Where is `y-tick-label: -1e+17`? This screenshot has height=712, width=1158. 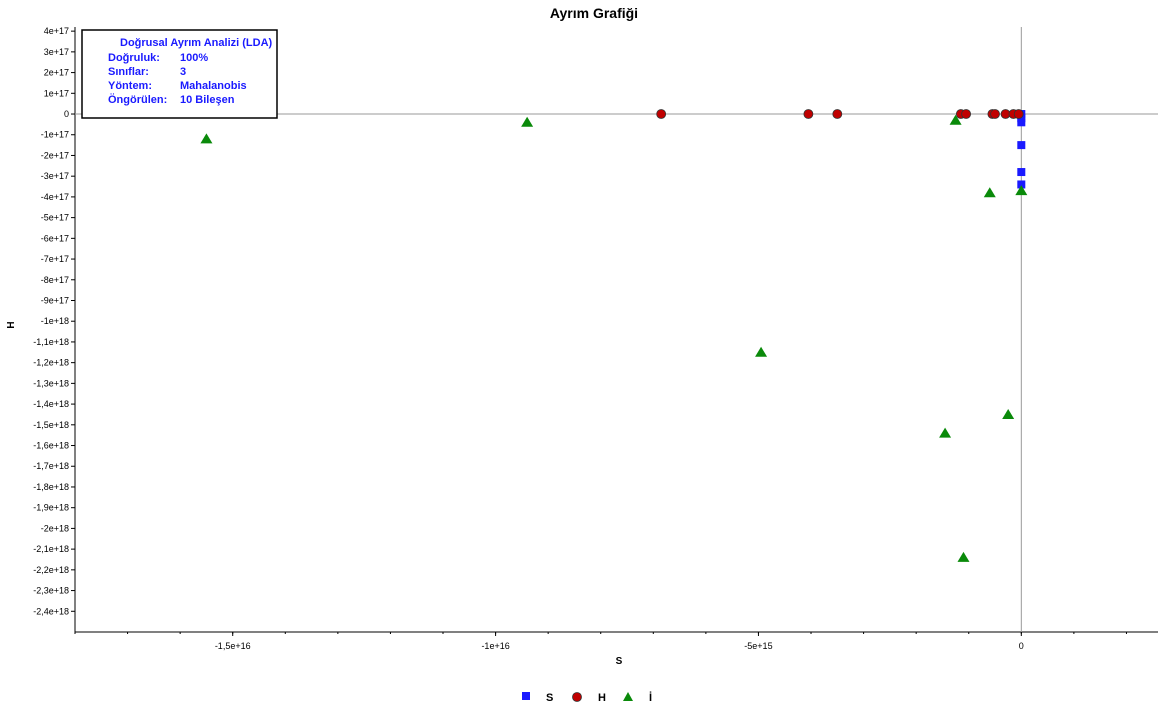 y-tick-label: -1e+17 is located at coordinates (55, 135).